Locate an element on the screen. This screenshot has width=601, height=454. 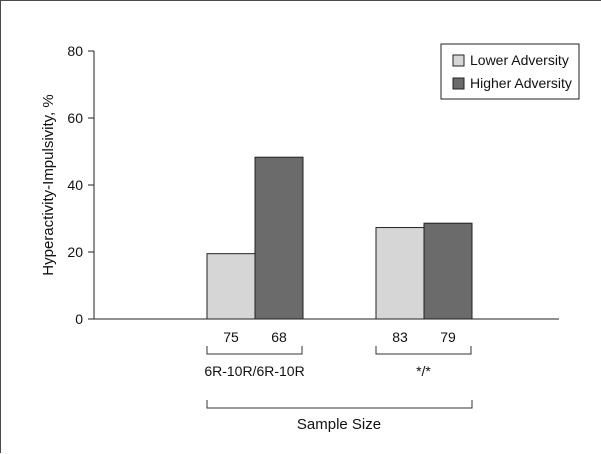
legend-swatch-higher-adversity is located at coordinates (458, 83).